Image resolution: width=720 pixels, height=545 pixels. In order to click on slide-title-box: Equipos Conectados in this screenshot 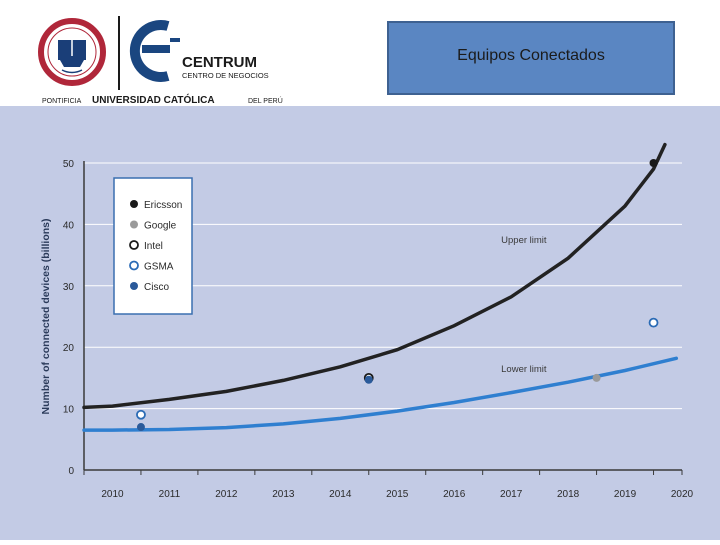, I will do `click(531, 58)`.